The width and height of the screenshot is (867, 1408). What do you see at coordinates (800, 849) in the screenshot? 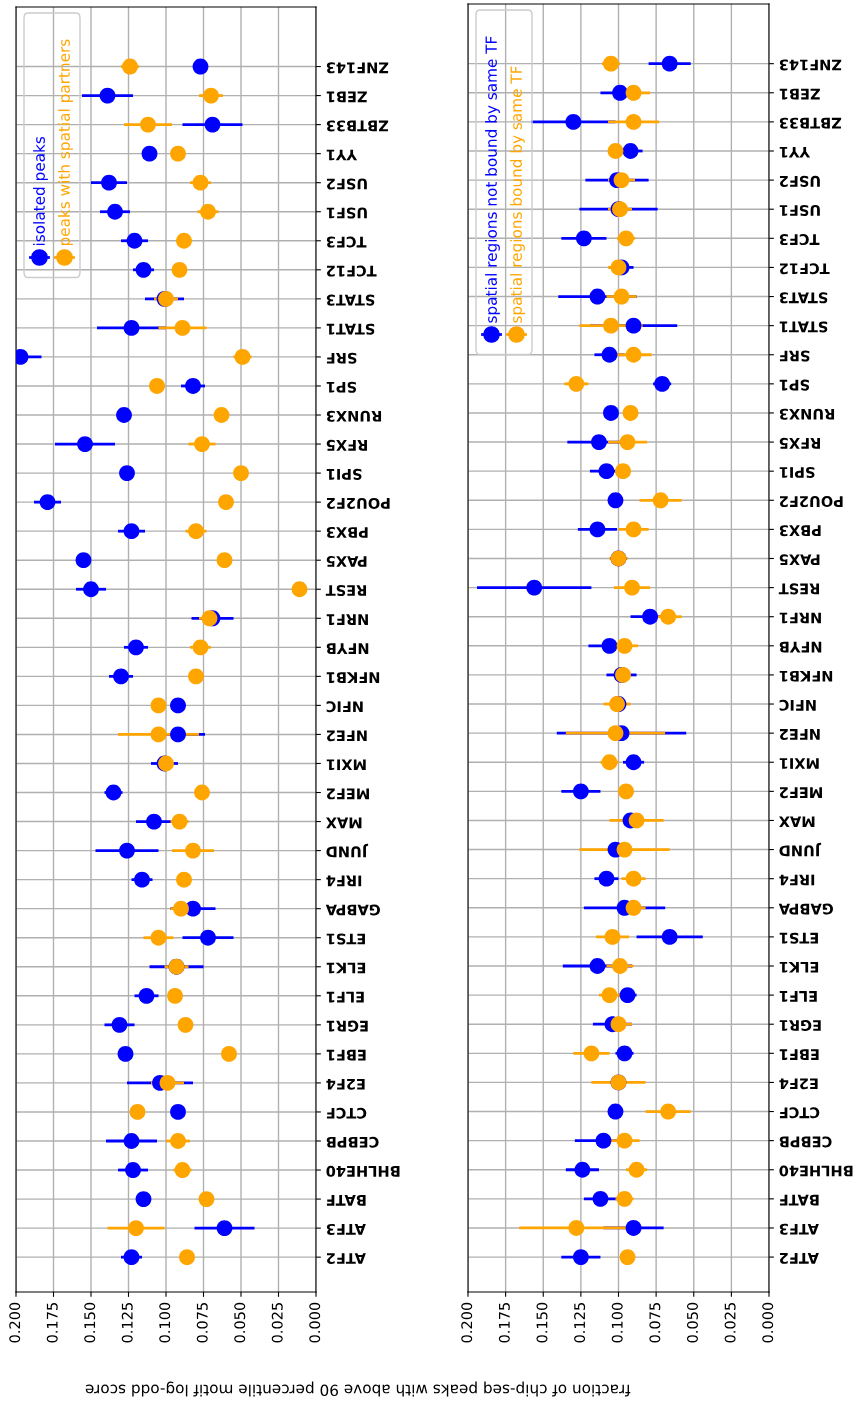
I see `y-tick-label: JUND` at bounding box center [800, 849].